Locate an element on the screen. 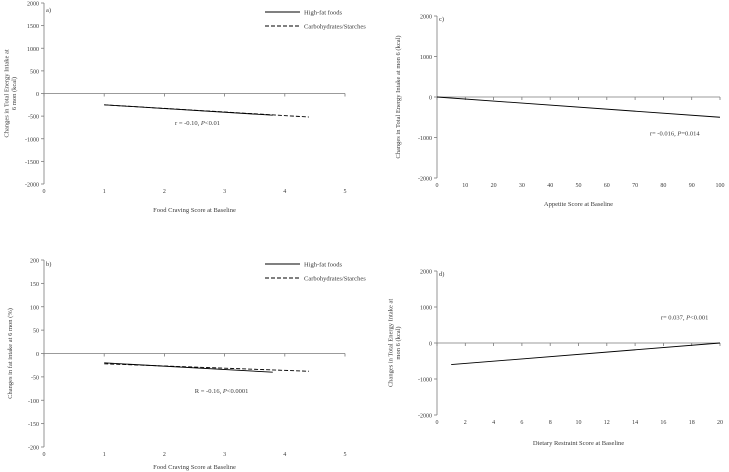  x-tick-label: 100 is located at coordinates (720, 186).